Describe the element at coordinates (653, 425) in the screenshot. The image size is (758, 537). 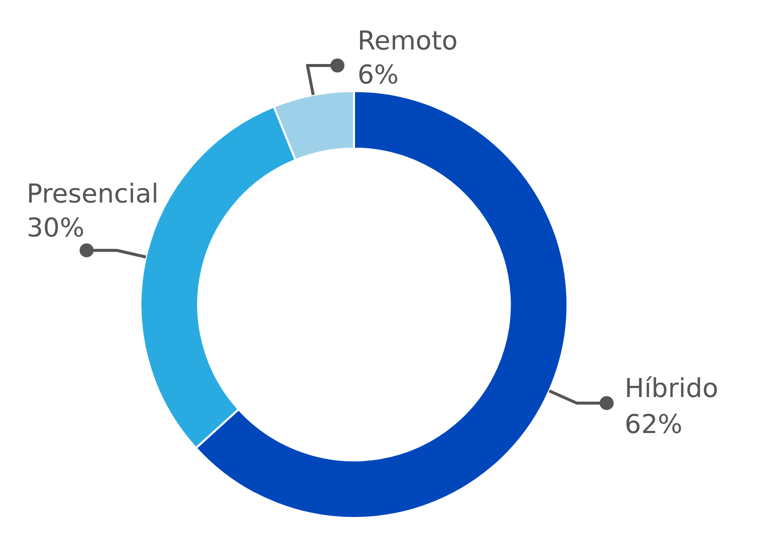
I see `data-label: 62%` at that location.